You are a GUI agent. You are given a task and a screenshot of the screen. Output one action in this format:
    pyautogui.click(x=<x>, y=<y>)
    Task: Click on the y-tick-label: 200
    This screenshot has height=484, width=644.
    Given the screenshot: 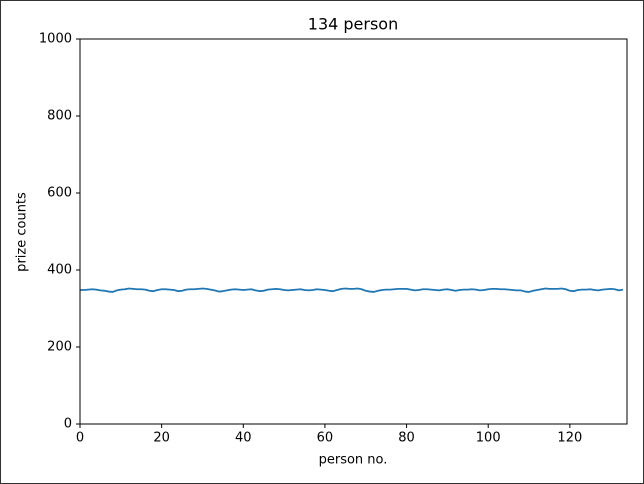 What is the action you would take?
    pyautogui.click(x=59, y=347)
    